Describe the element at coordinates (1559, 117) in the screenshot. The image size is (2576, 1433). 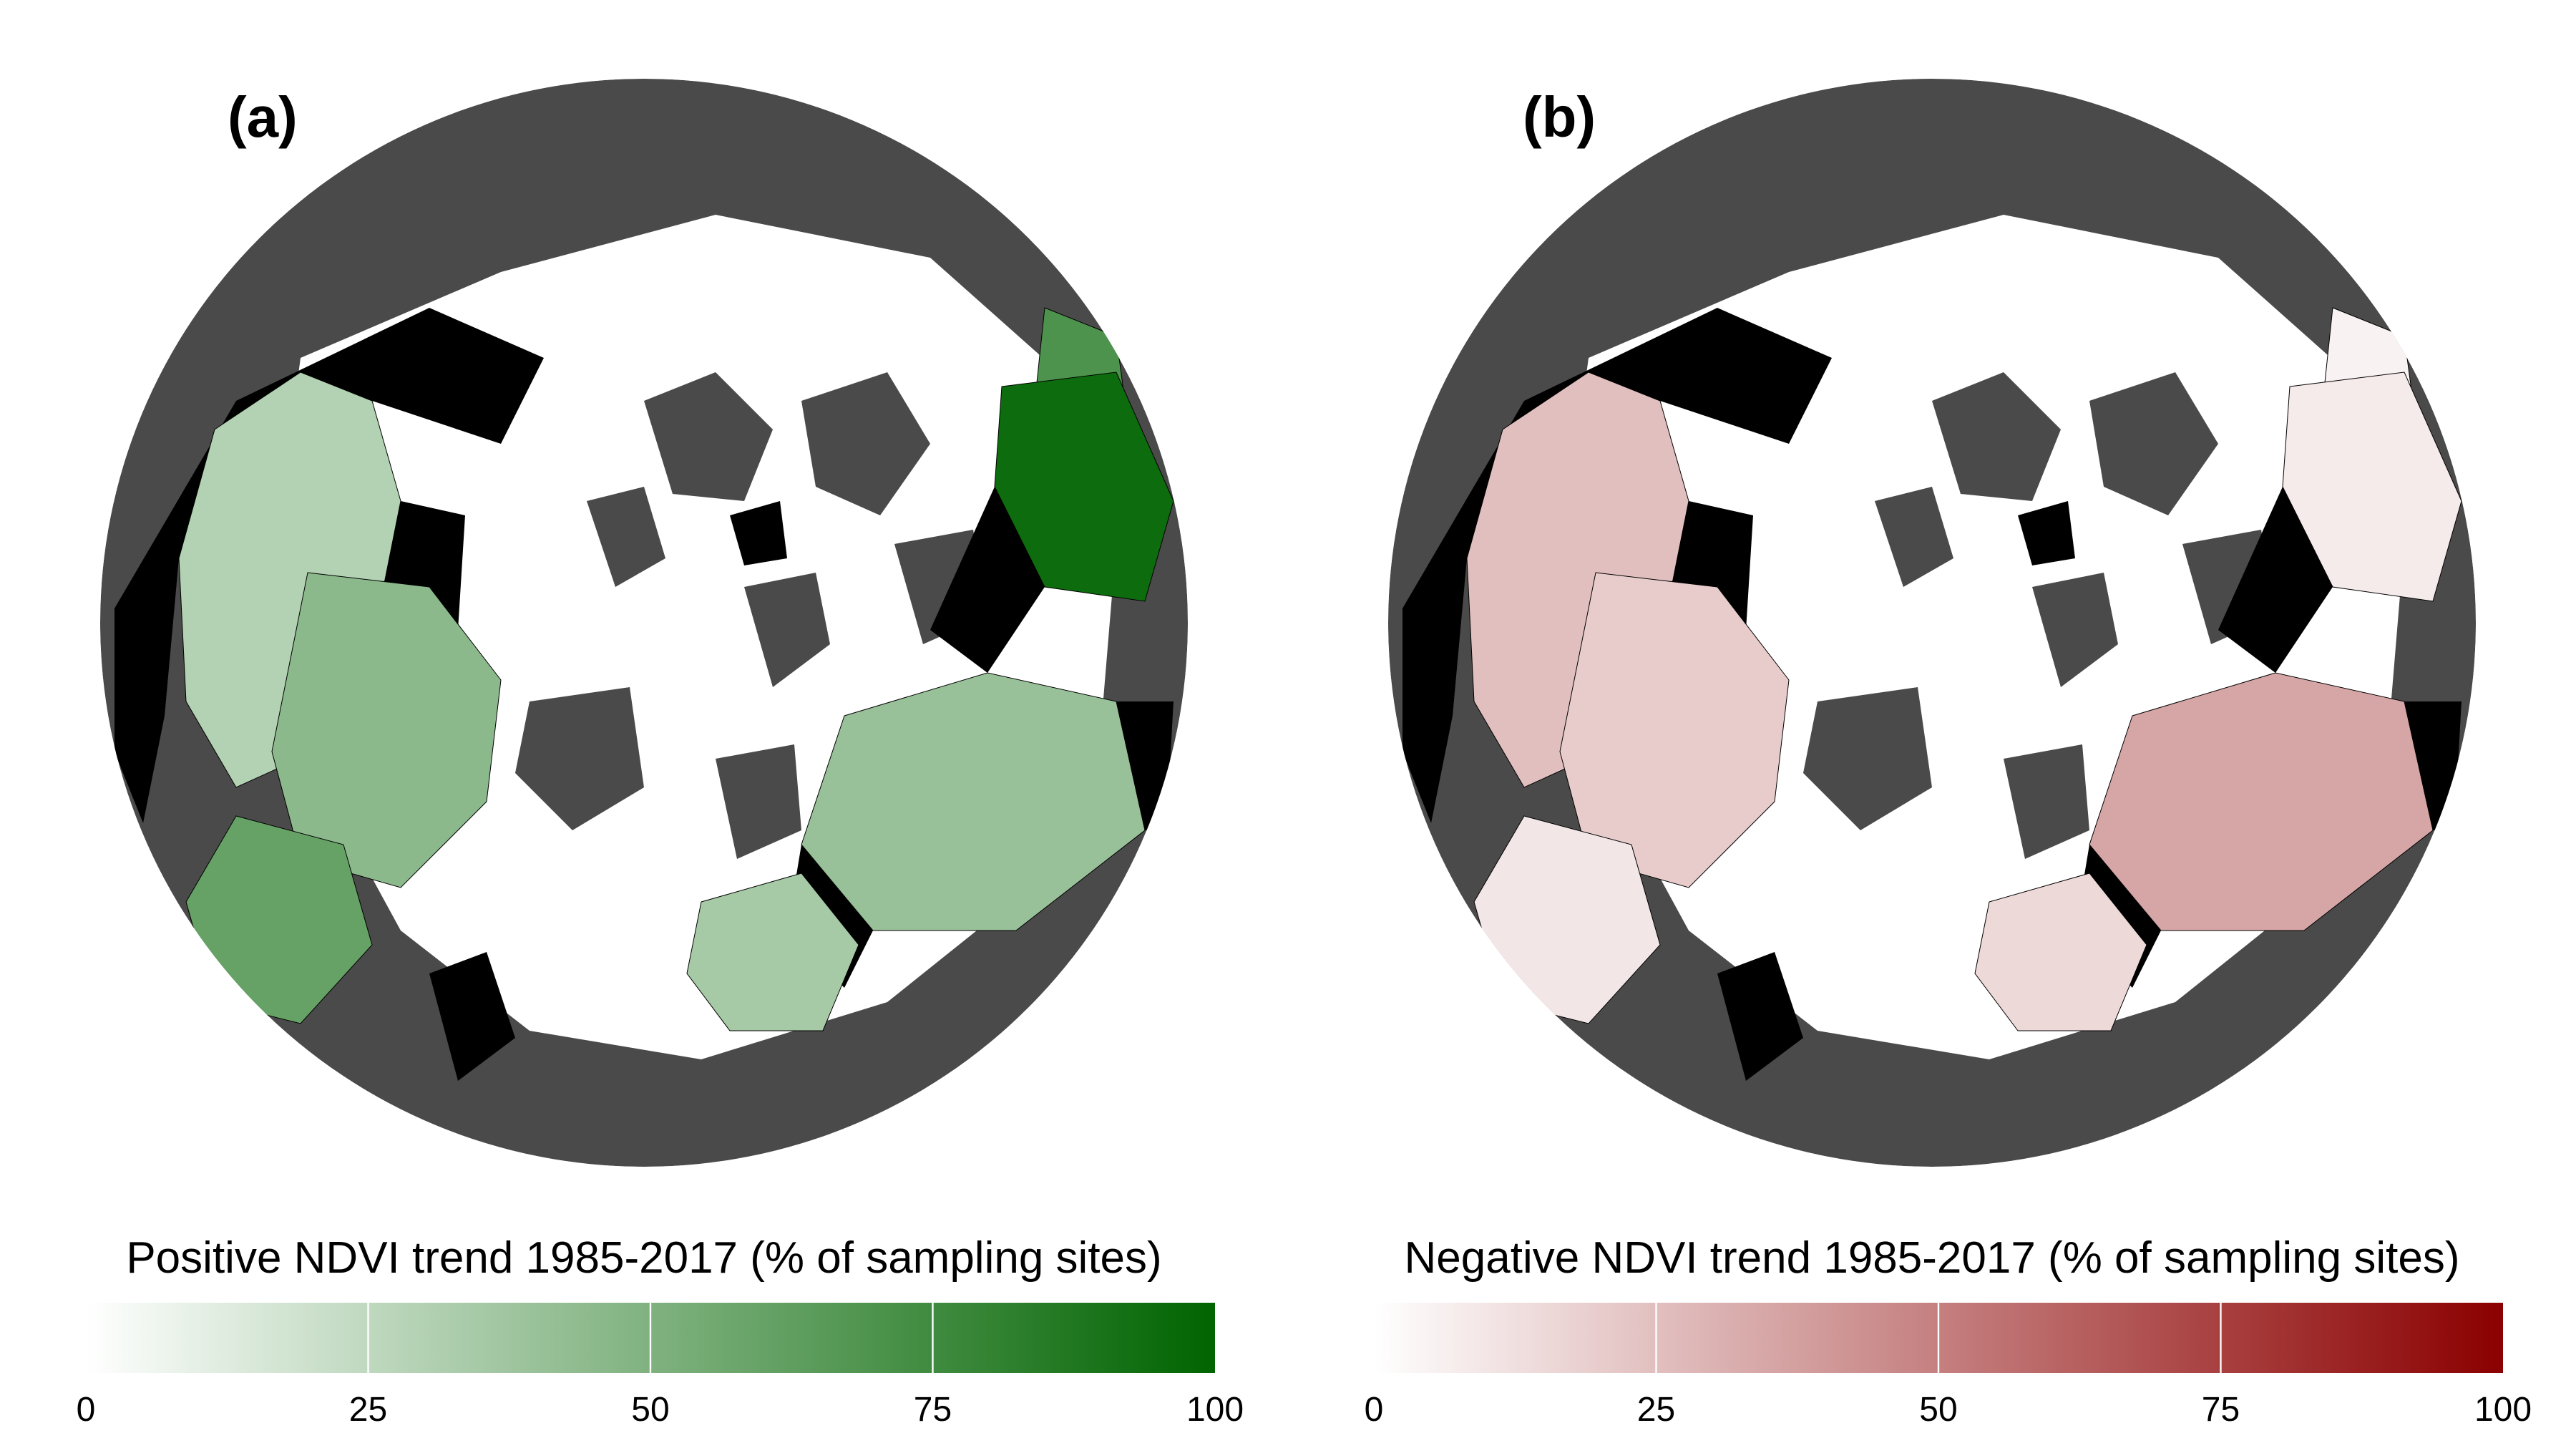
I see `panel-label: (b)` at that location.